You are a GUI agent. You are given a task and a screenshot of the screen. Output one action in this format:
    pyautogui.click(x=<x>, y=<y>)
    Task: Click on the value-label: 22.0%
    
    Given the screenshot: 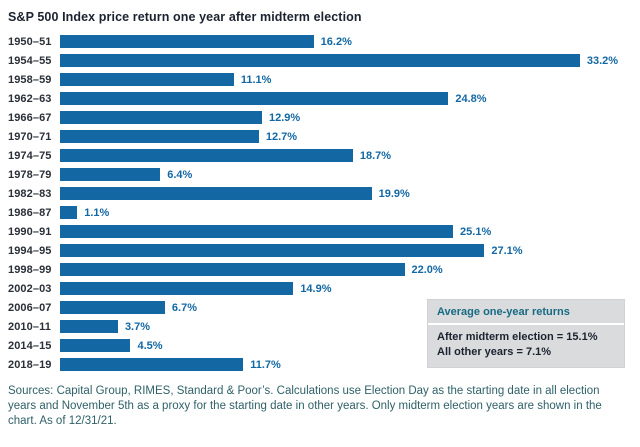 What is the action you would take?
    pyautogui.click(x=427, y=269)
    